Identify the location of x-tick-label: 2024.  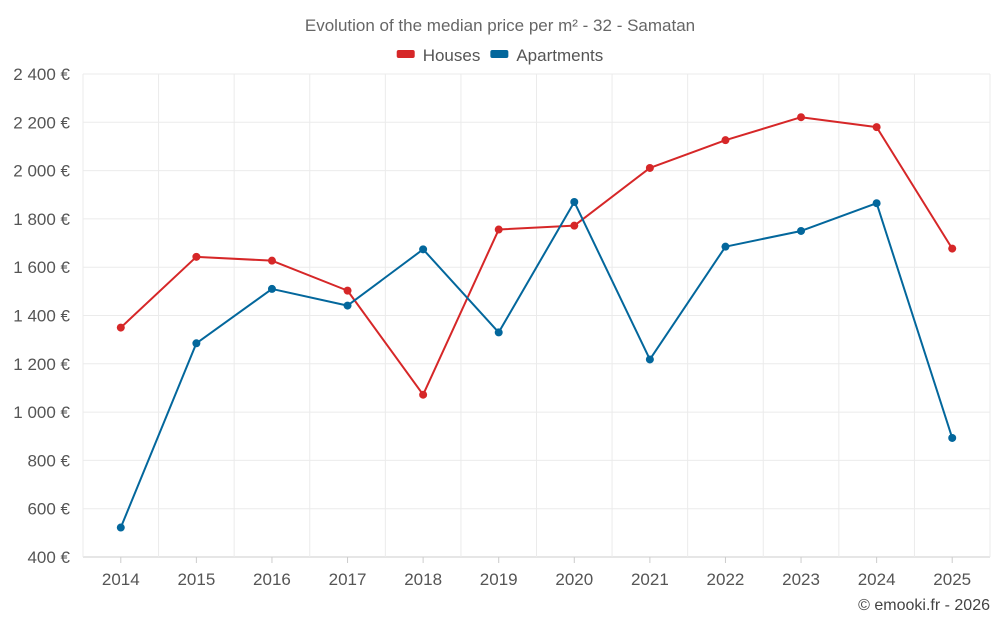
(877, 579).